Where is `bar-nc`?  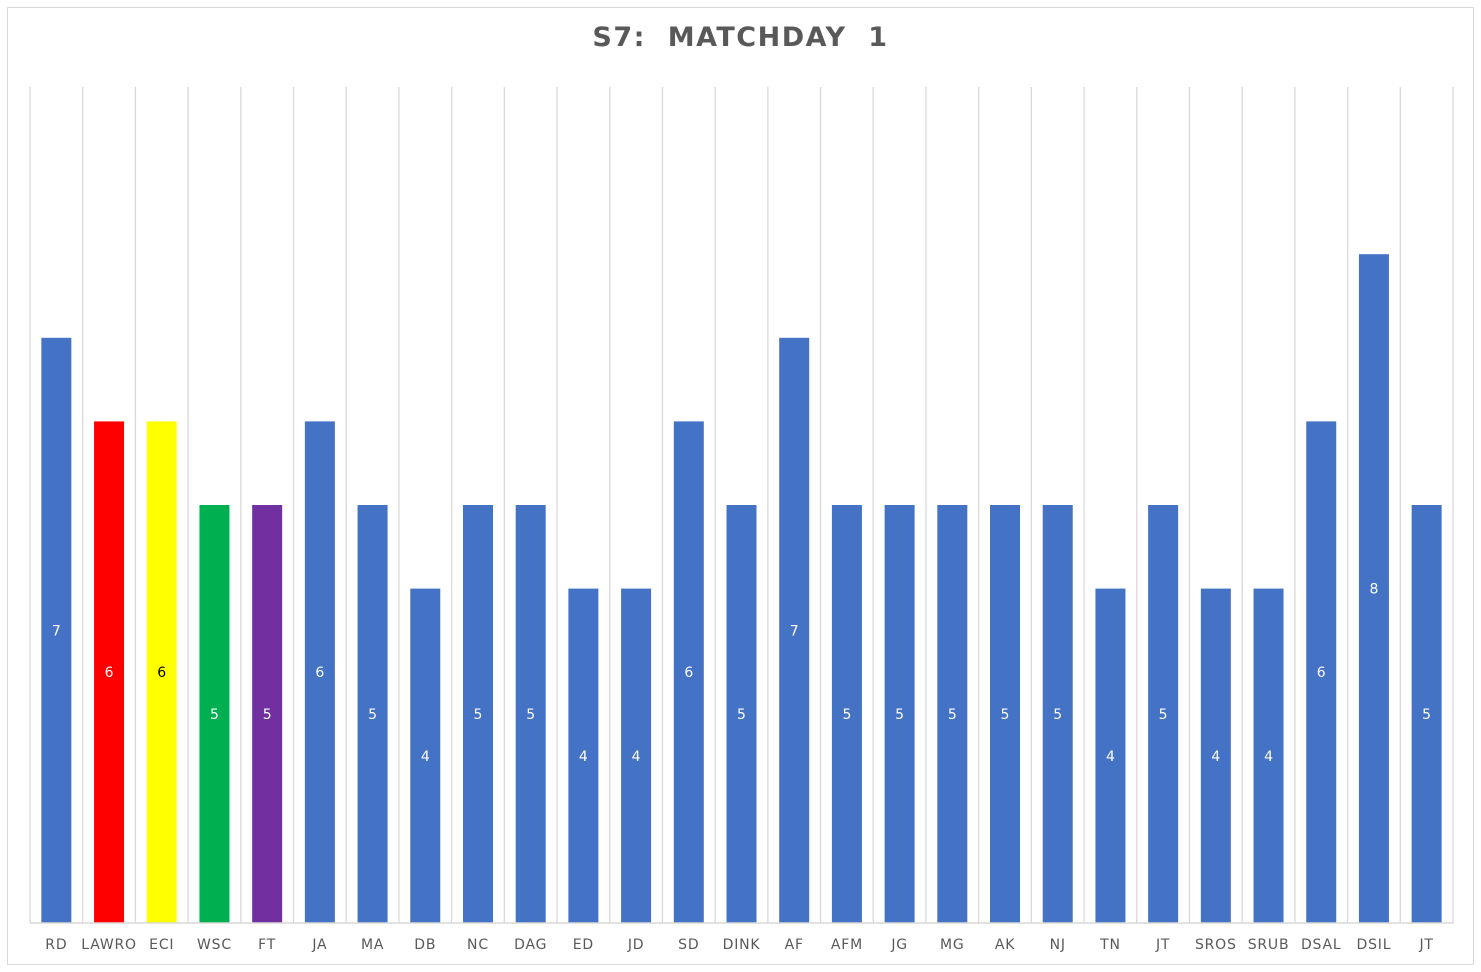
bar-nc is located at coordinates (477, 714).